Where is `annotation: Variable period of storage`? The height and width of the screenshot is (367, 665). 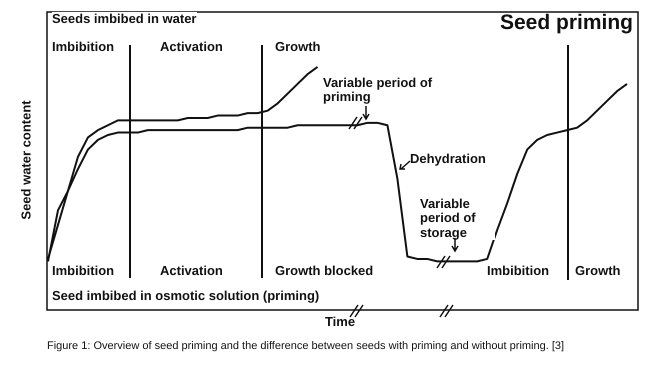
annotation: Variable period of storage is located at coordinates (457, 218).